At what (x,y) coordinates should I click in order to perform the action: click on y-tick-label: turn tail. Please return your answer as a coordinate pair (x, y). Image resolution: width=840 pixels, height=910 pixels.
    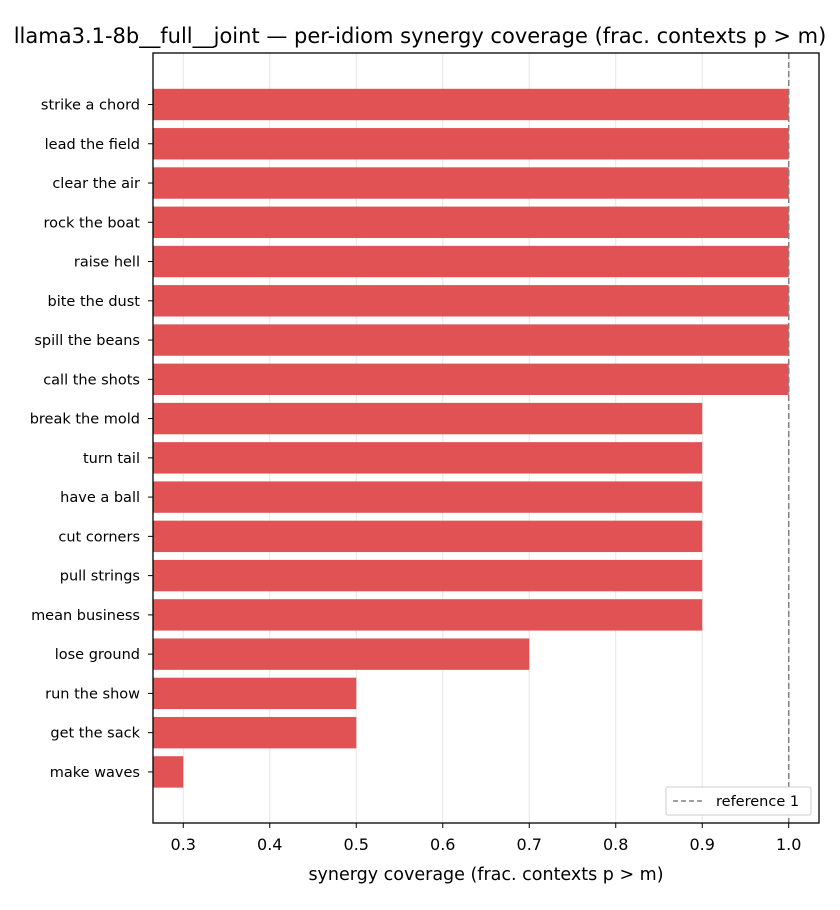
    Looking at the image, I should click on (111, 459).